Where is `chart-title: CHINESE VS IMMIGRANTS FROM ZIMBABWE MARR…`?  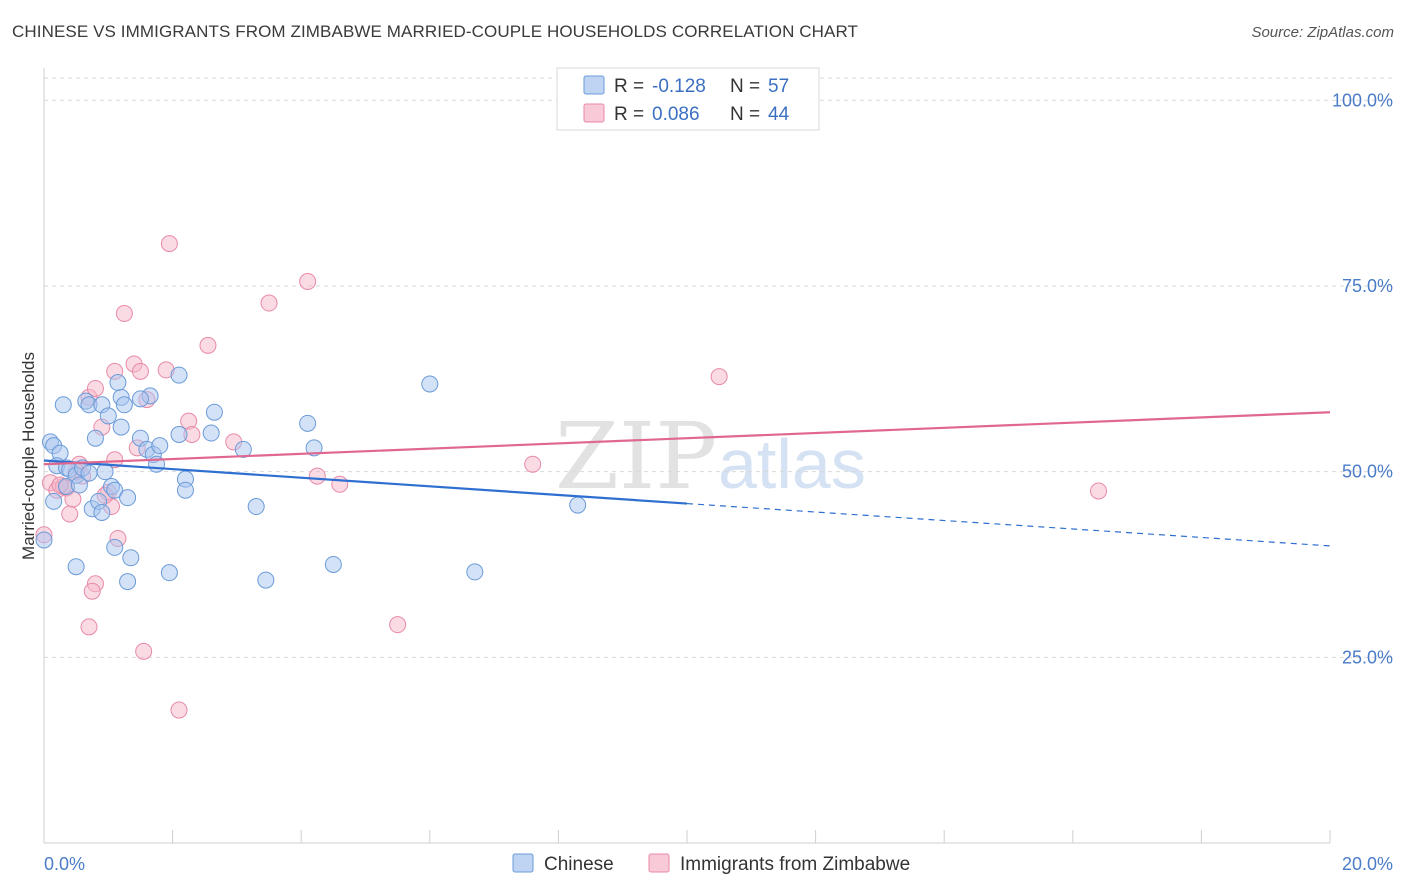 chart-title: CHINESE VS IMMIGRANTS FROM ZIMBABWE MARR… is located at coordinates (435, 31).